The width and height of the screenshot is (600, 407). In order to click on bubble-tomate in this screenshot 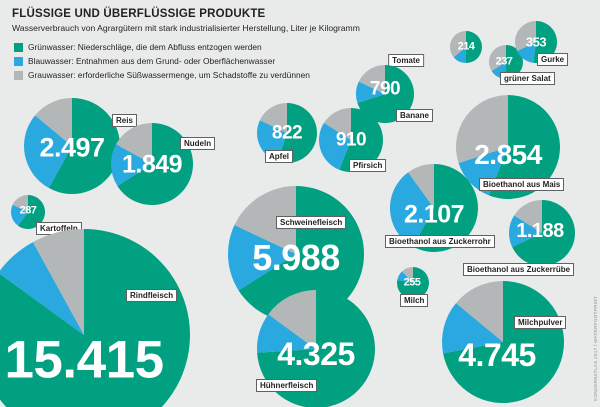, I will do `click(465, 47)`.